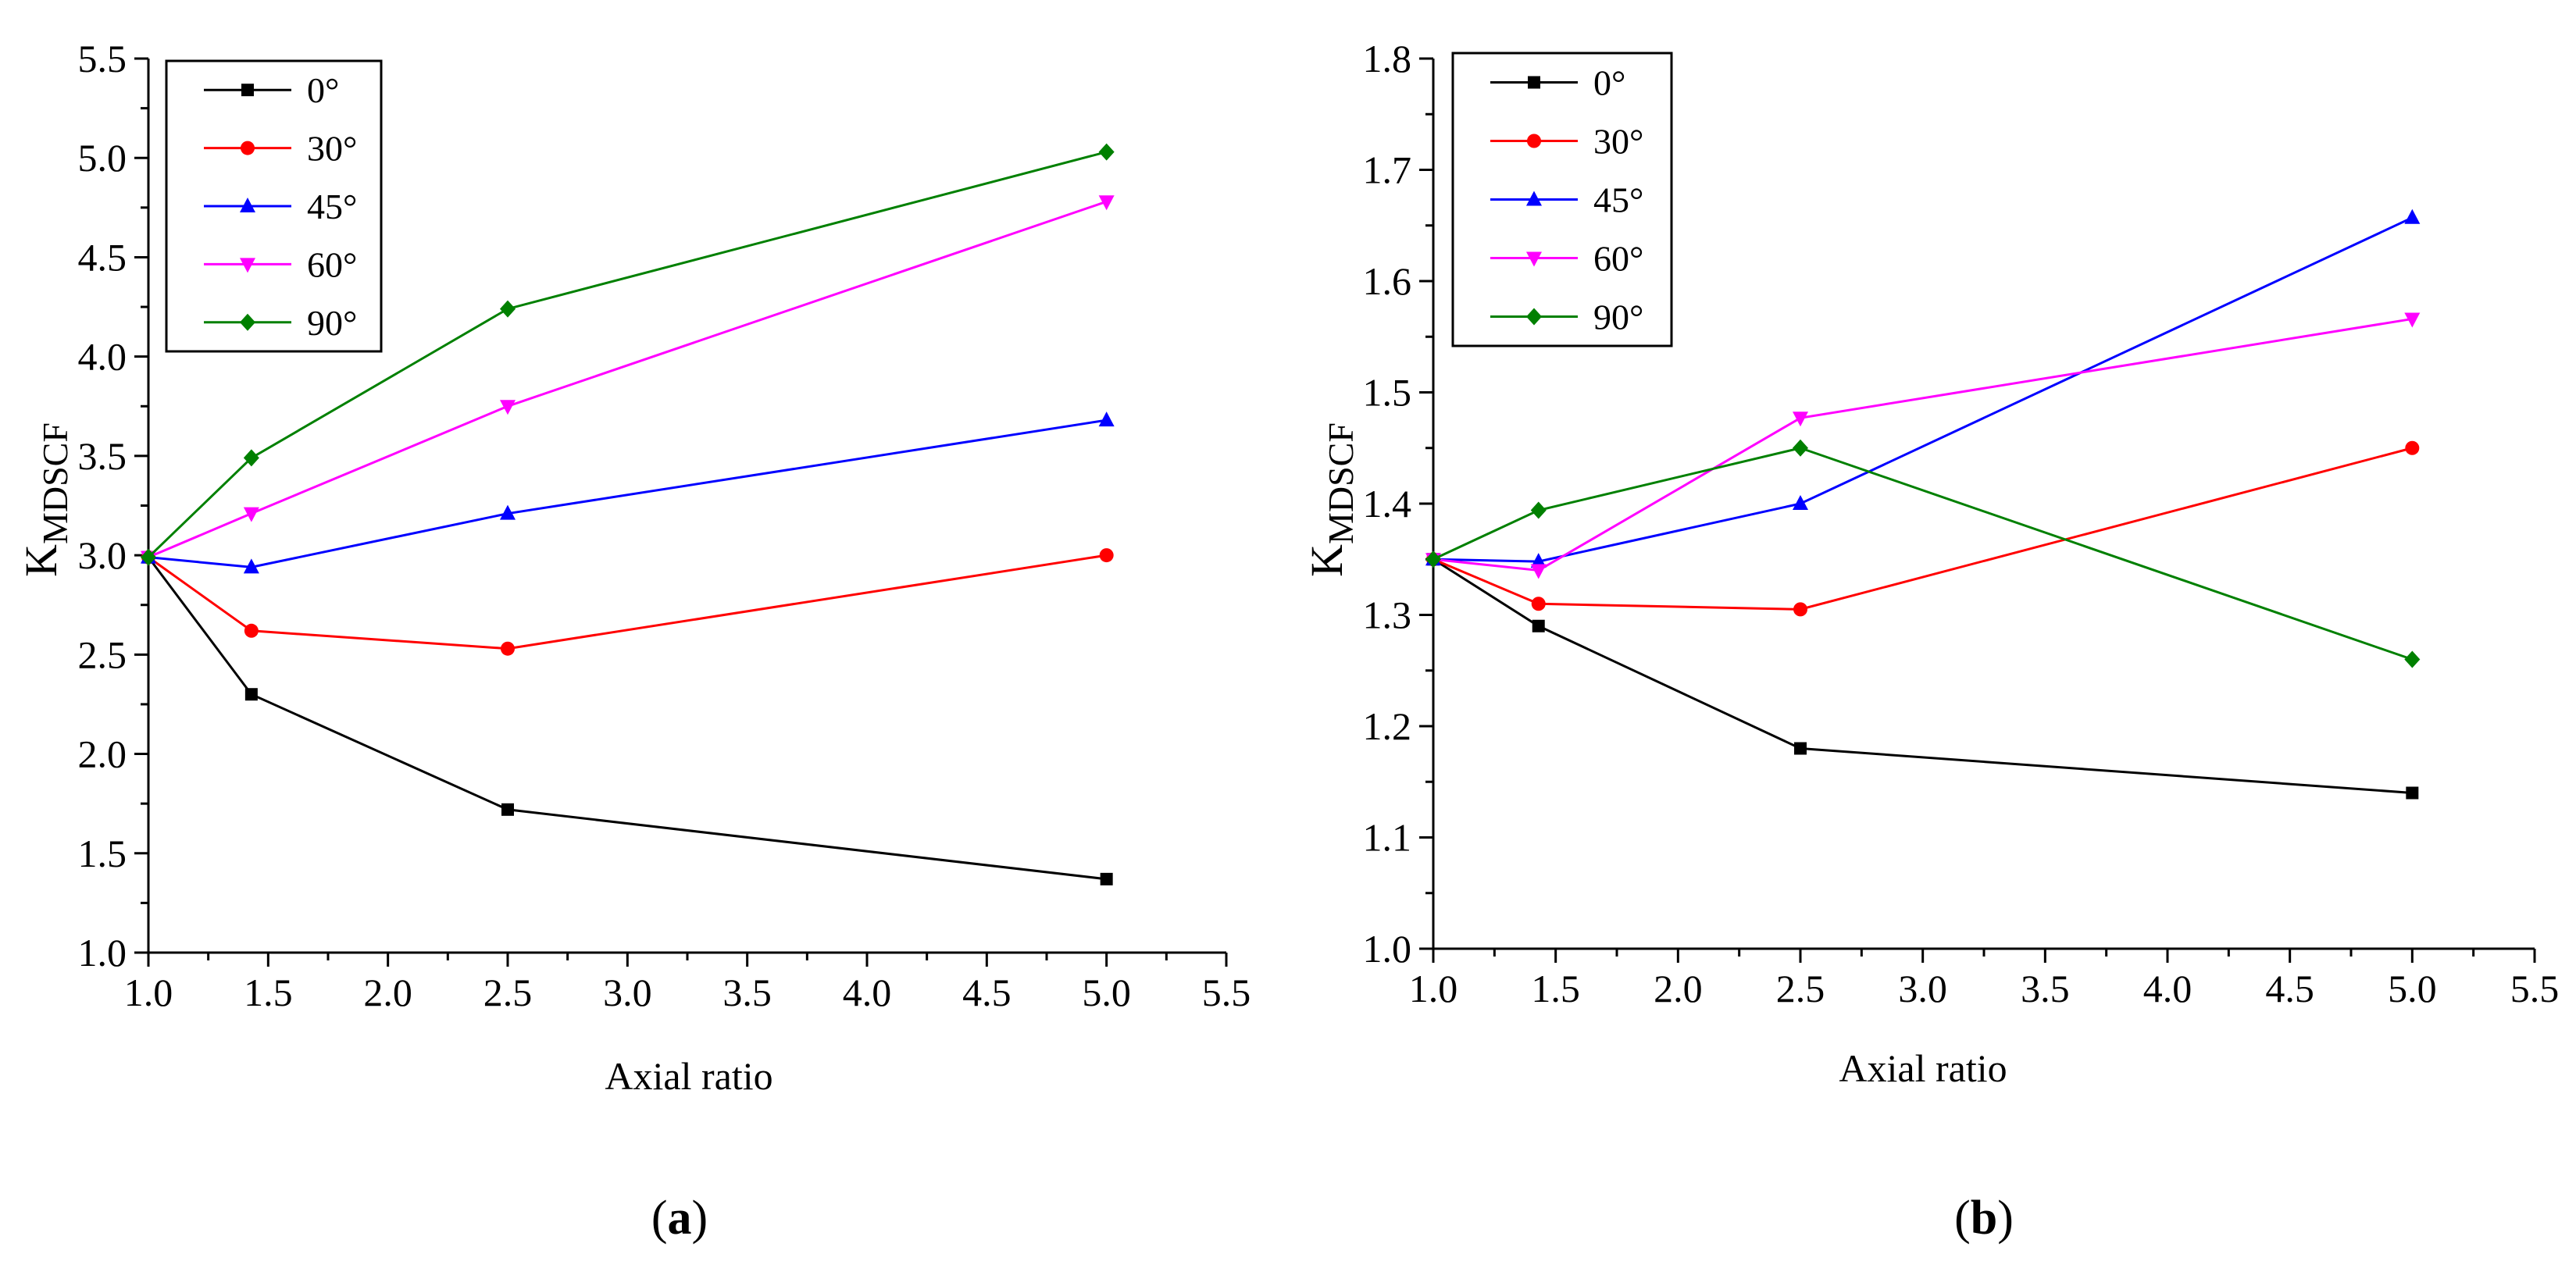  Describe the element at coordinates (1387, 726) in the screenshot. I see `panel-b-y-tick-label: 1.2` at that location.